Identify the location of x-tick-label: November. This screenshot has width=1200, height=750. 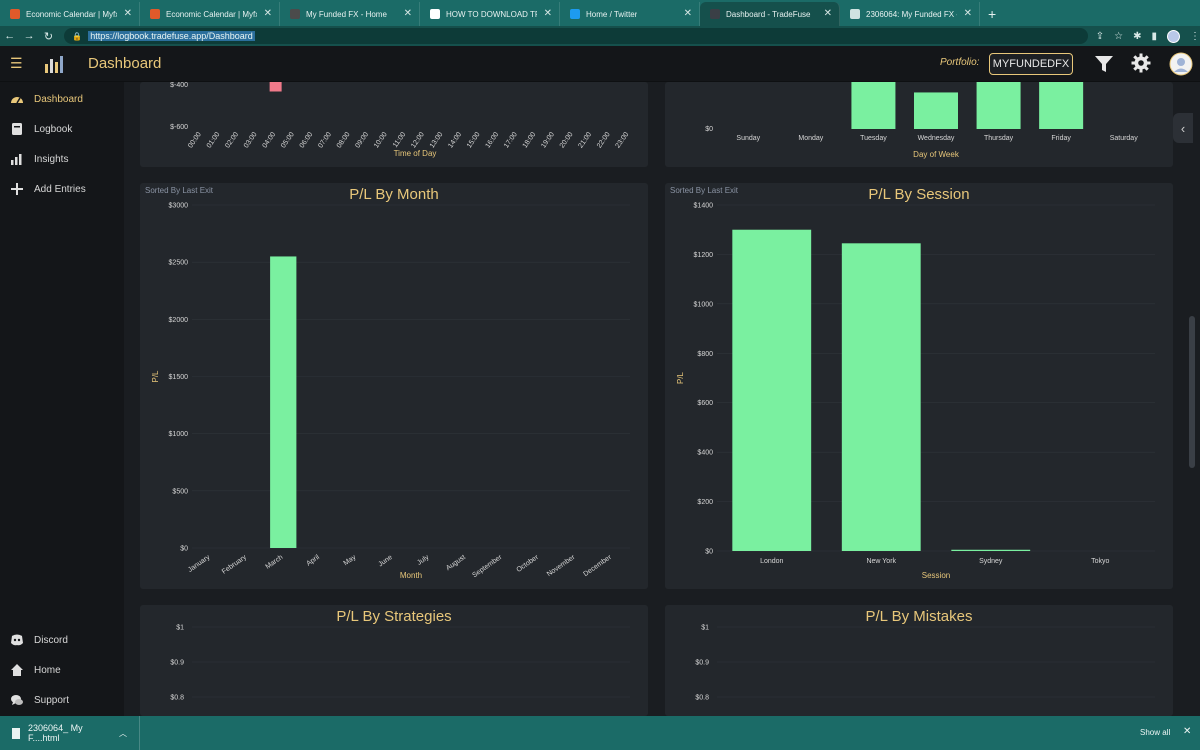
(561, 566).